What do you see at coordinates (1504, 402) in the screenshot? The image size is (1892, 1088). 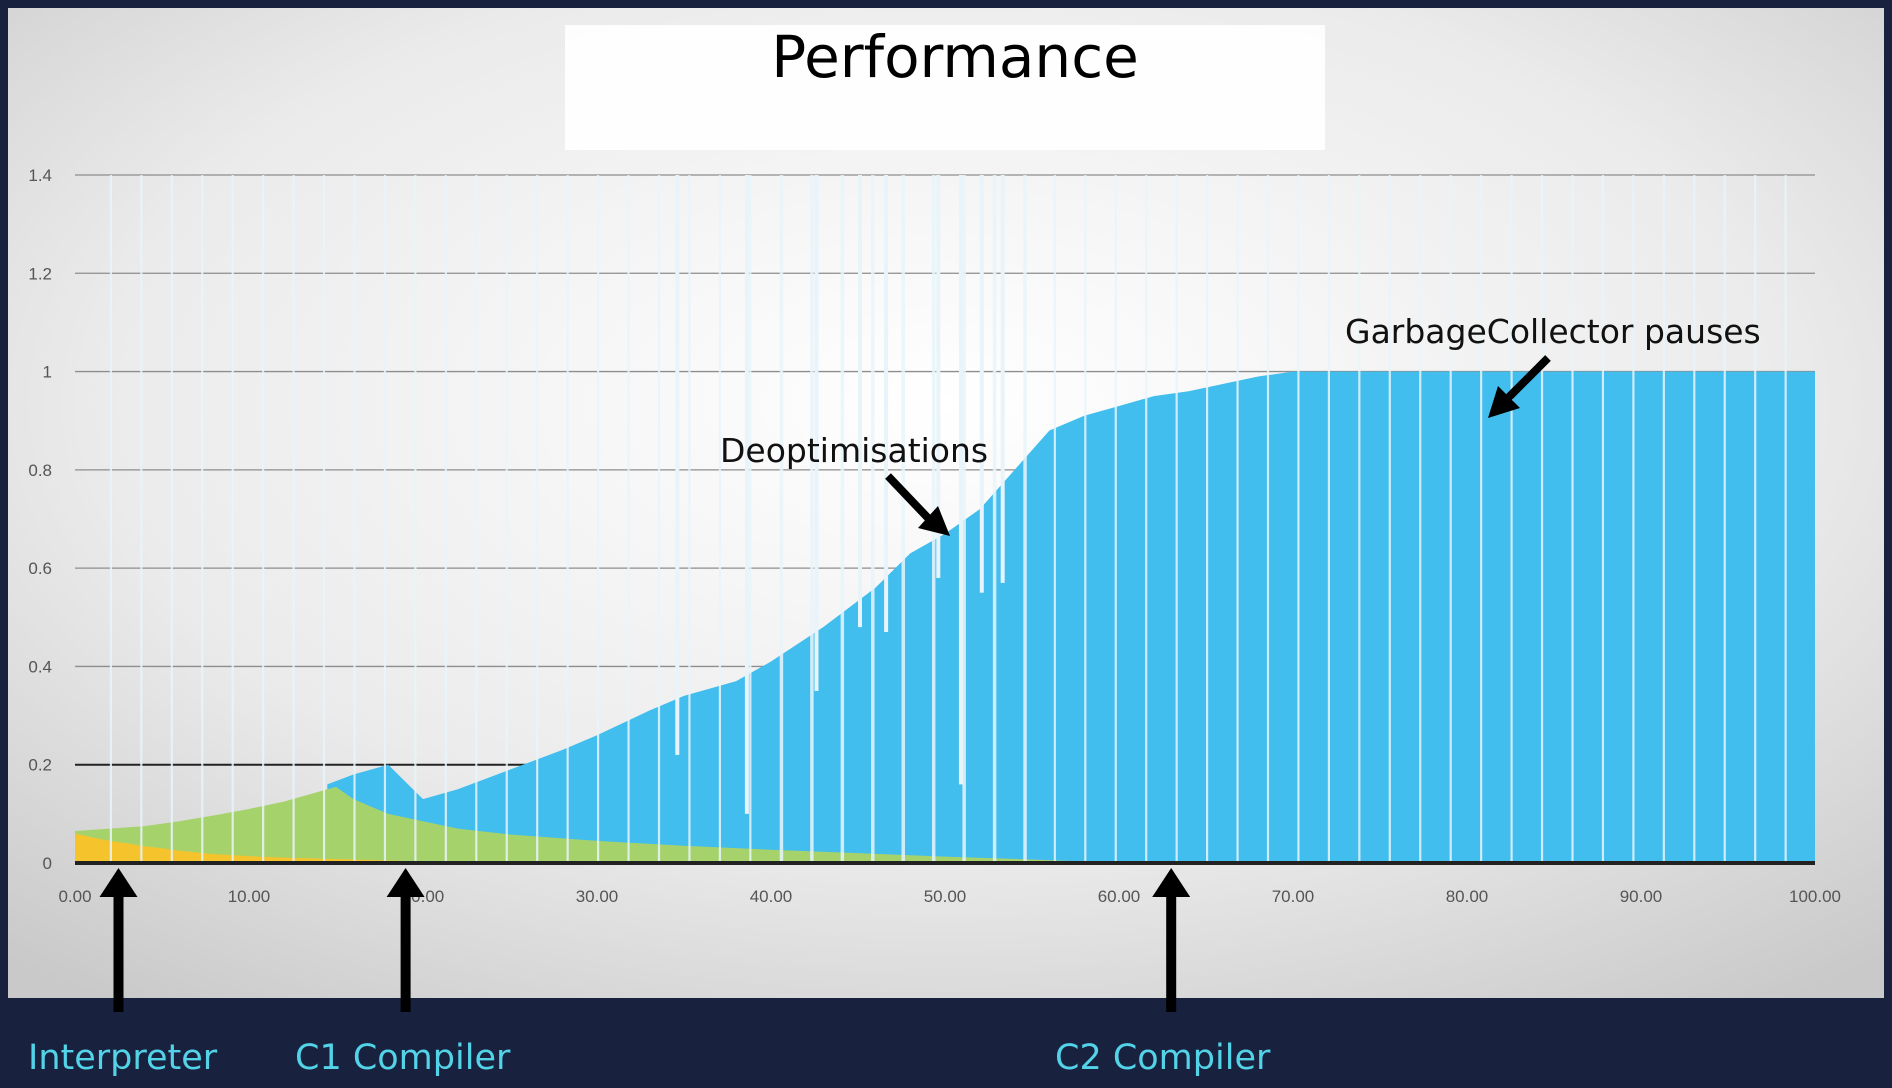 I see `gc-arrowhead` at bounding box center [1504, 402].